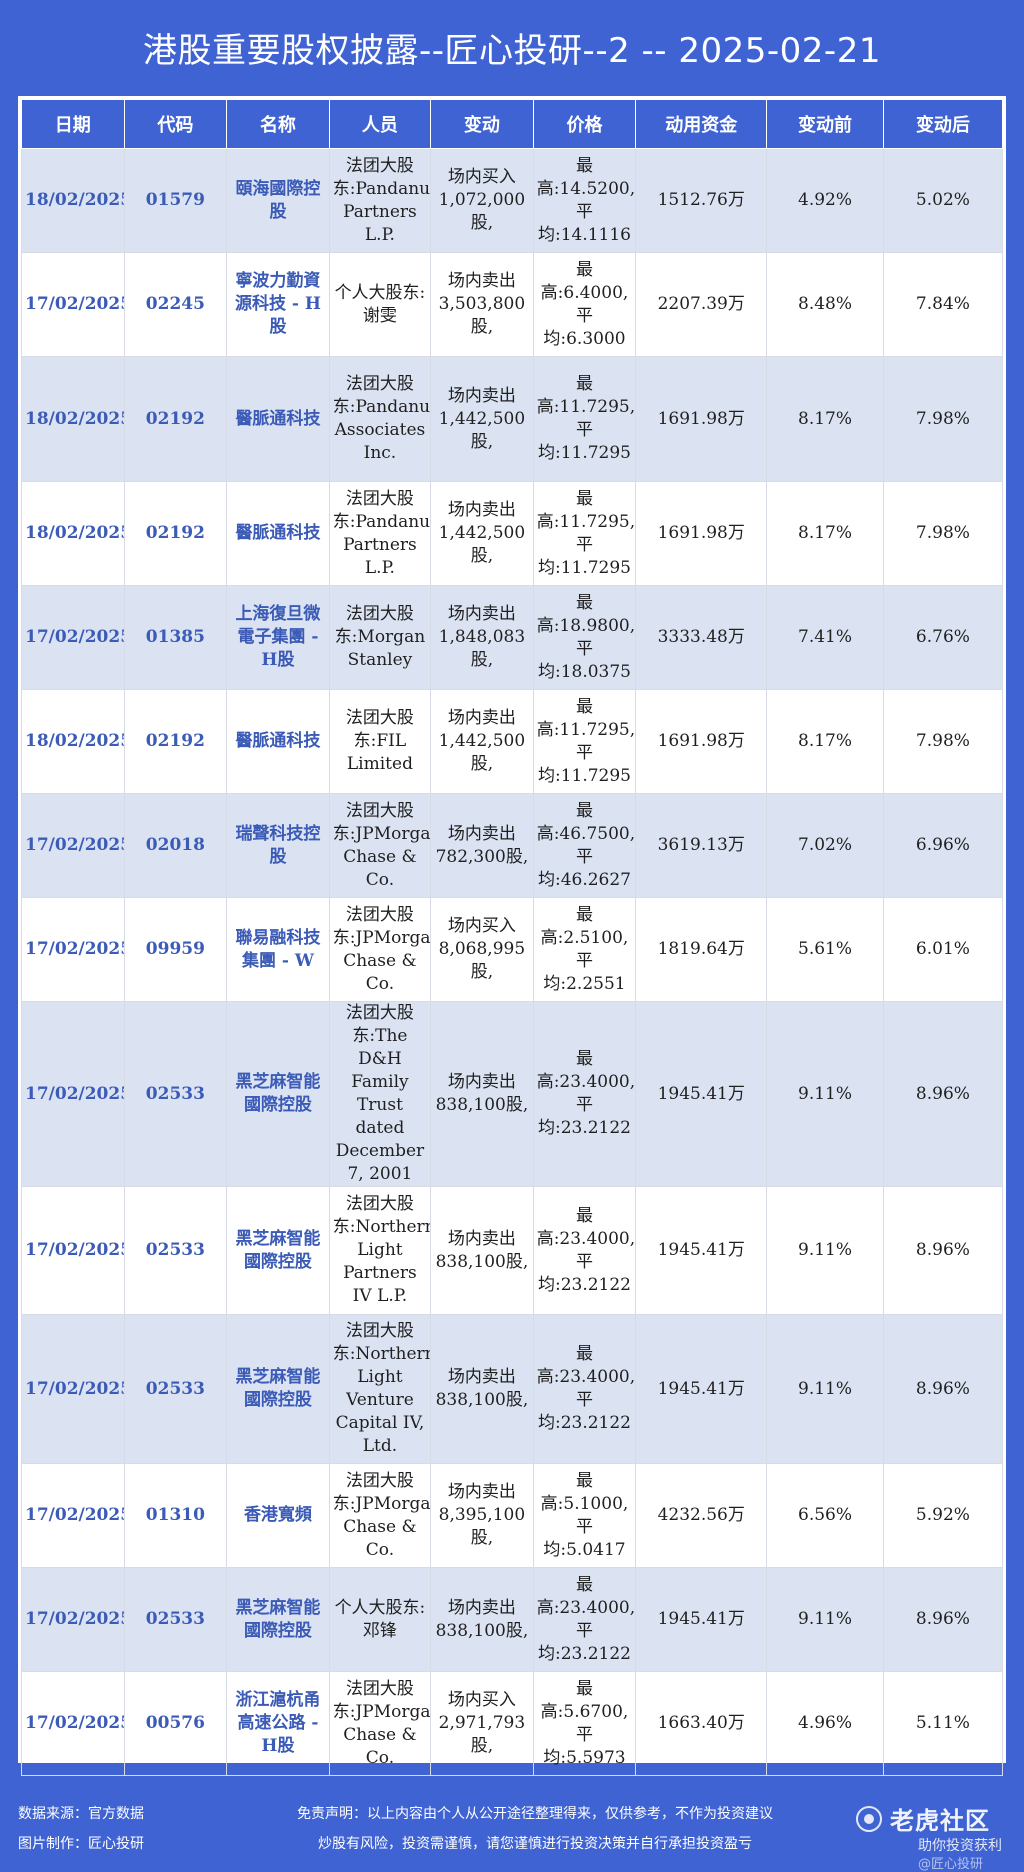 The image size is (1024, 1872). Describe the element at coordinates (278, 124) in the screenshot. I see `header-name: 名称` at that location.